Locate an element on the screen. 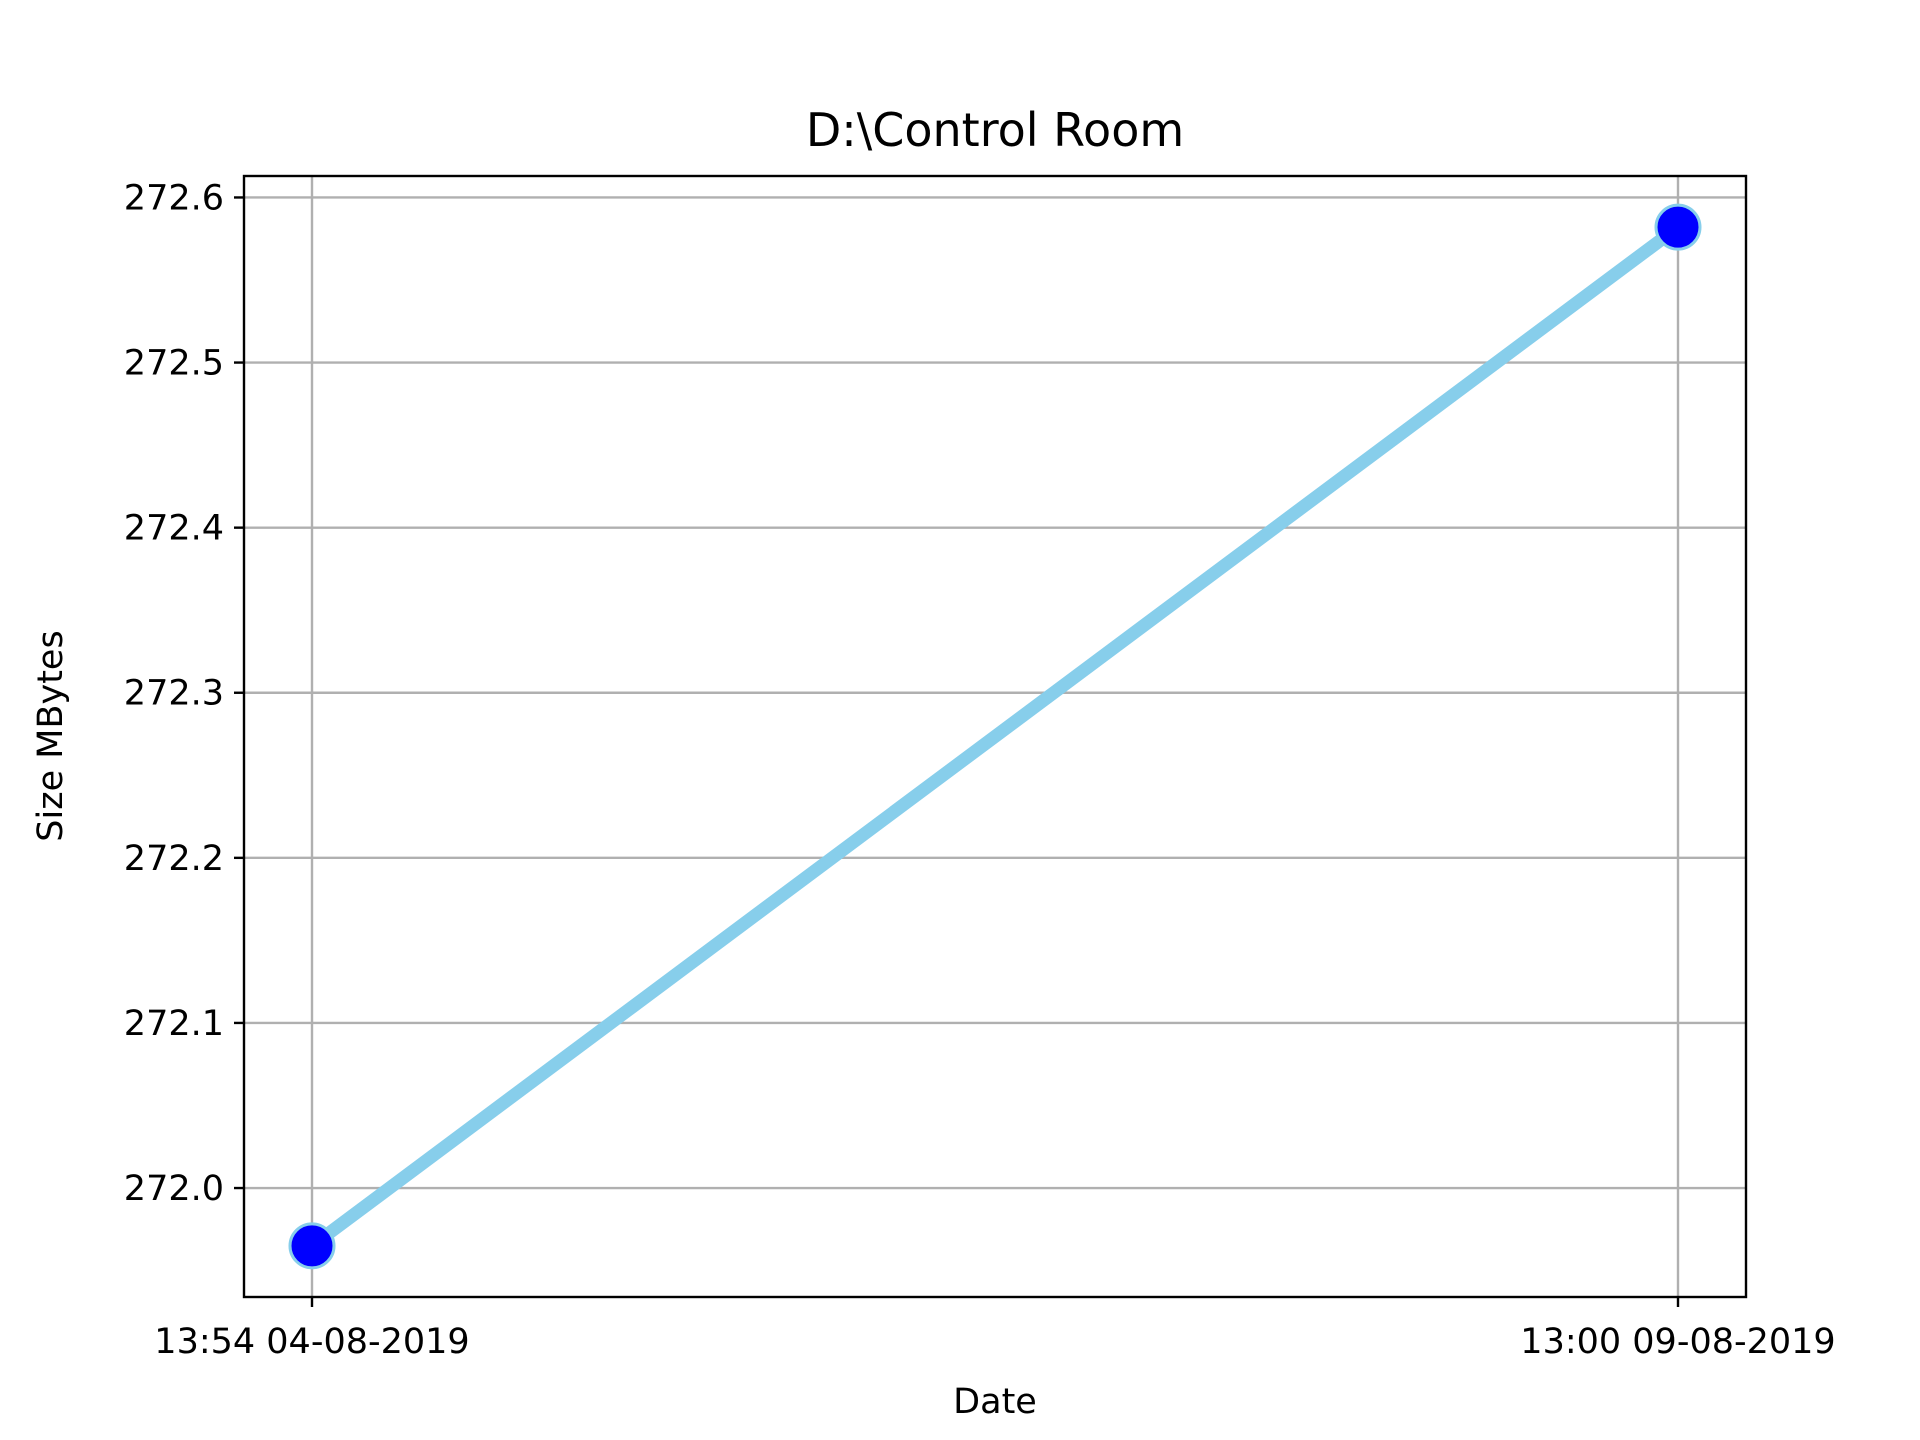  x-axis-label: Date is located at coordinates (995, 1402).